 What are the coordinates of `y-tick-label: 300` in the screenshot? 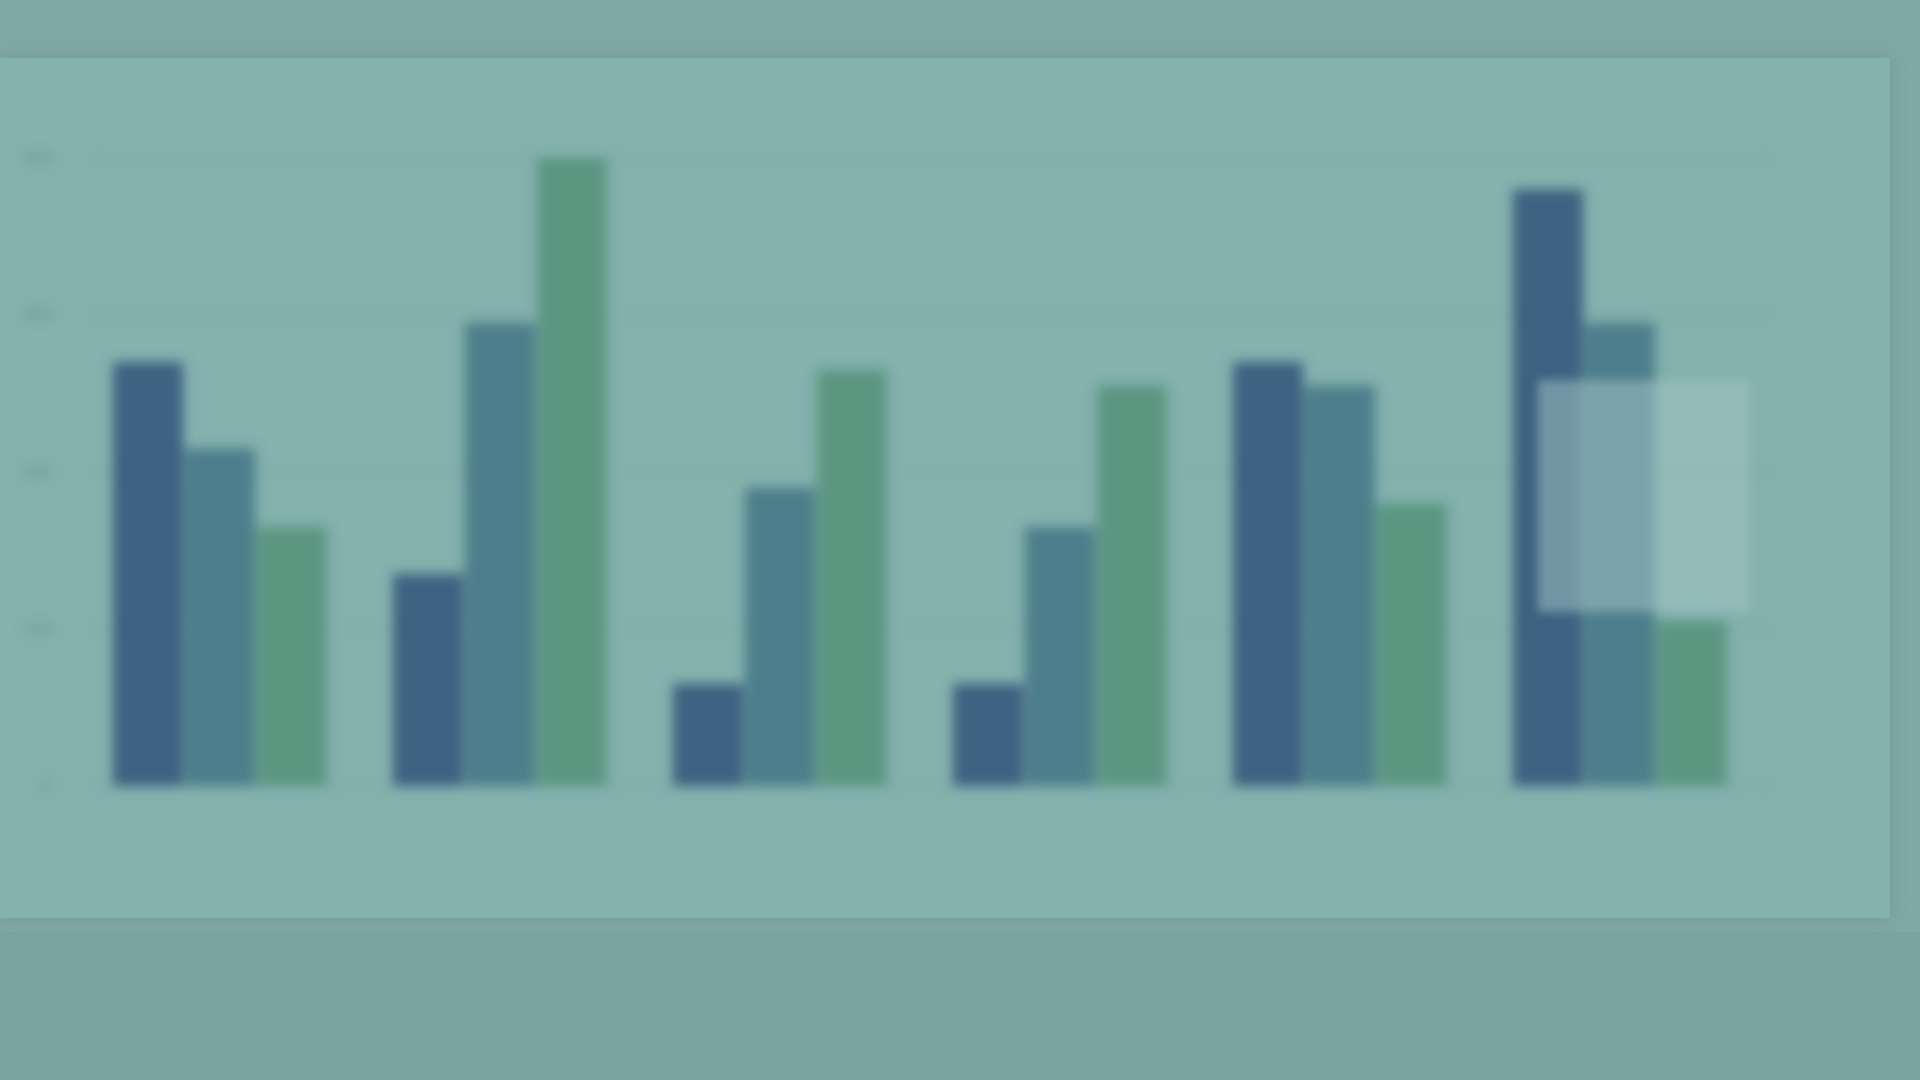 It's located at (37, 315).